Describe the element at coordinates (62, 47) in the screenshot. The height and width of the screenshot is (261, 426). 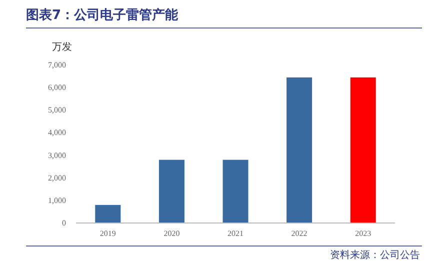
I see `y-axis-title: 万发` at that location.